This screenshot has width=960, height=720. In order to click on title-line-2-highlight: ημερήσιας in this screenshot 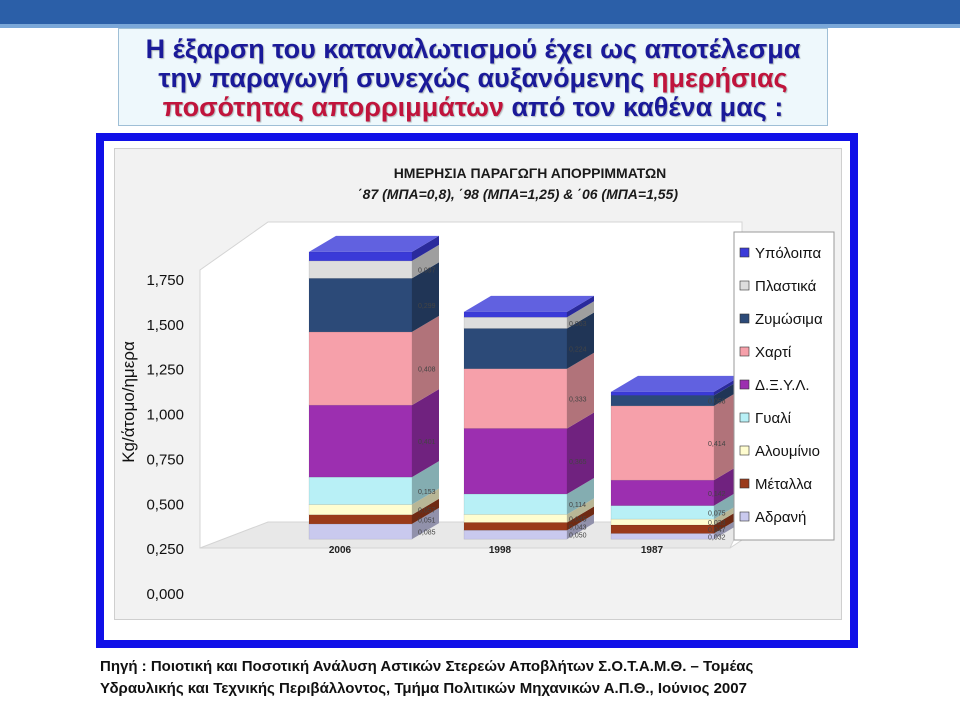, I will do `click(719, 78)`.